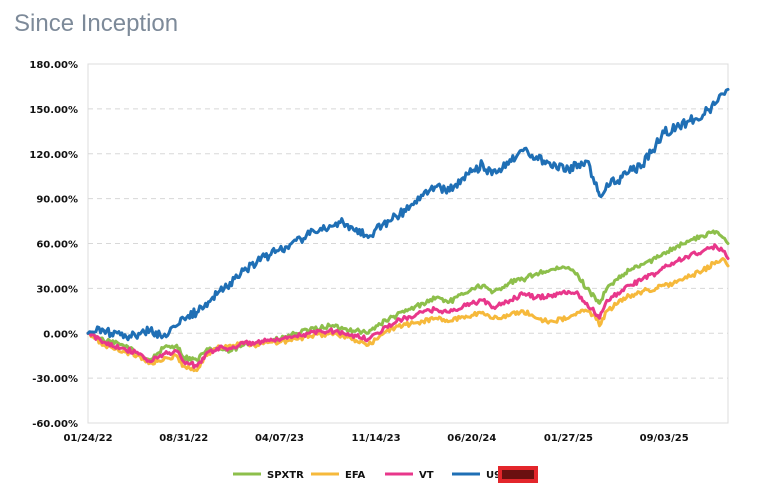 The image size is (767, 497). I want to click on y-tick-label: 0.00%, so click(60, 334).